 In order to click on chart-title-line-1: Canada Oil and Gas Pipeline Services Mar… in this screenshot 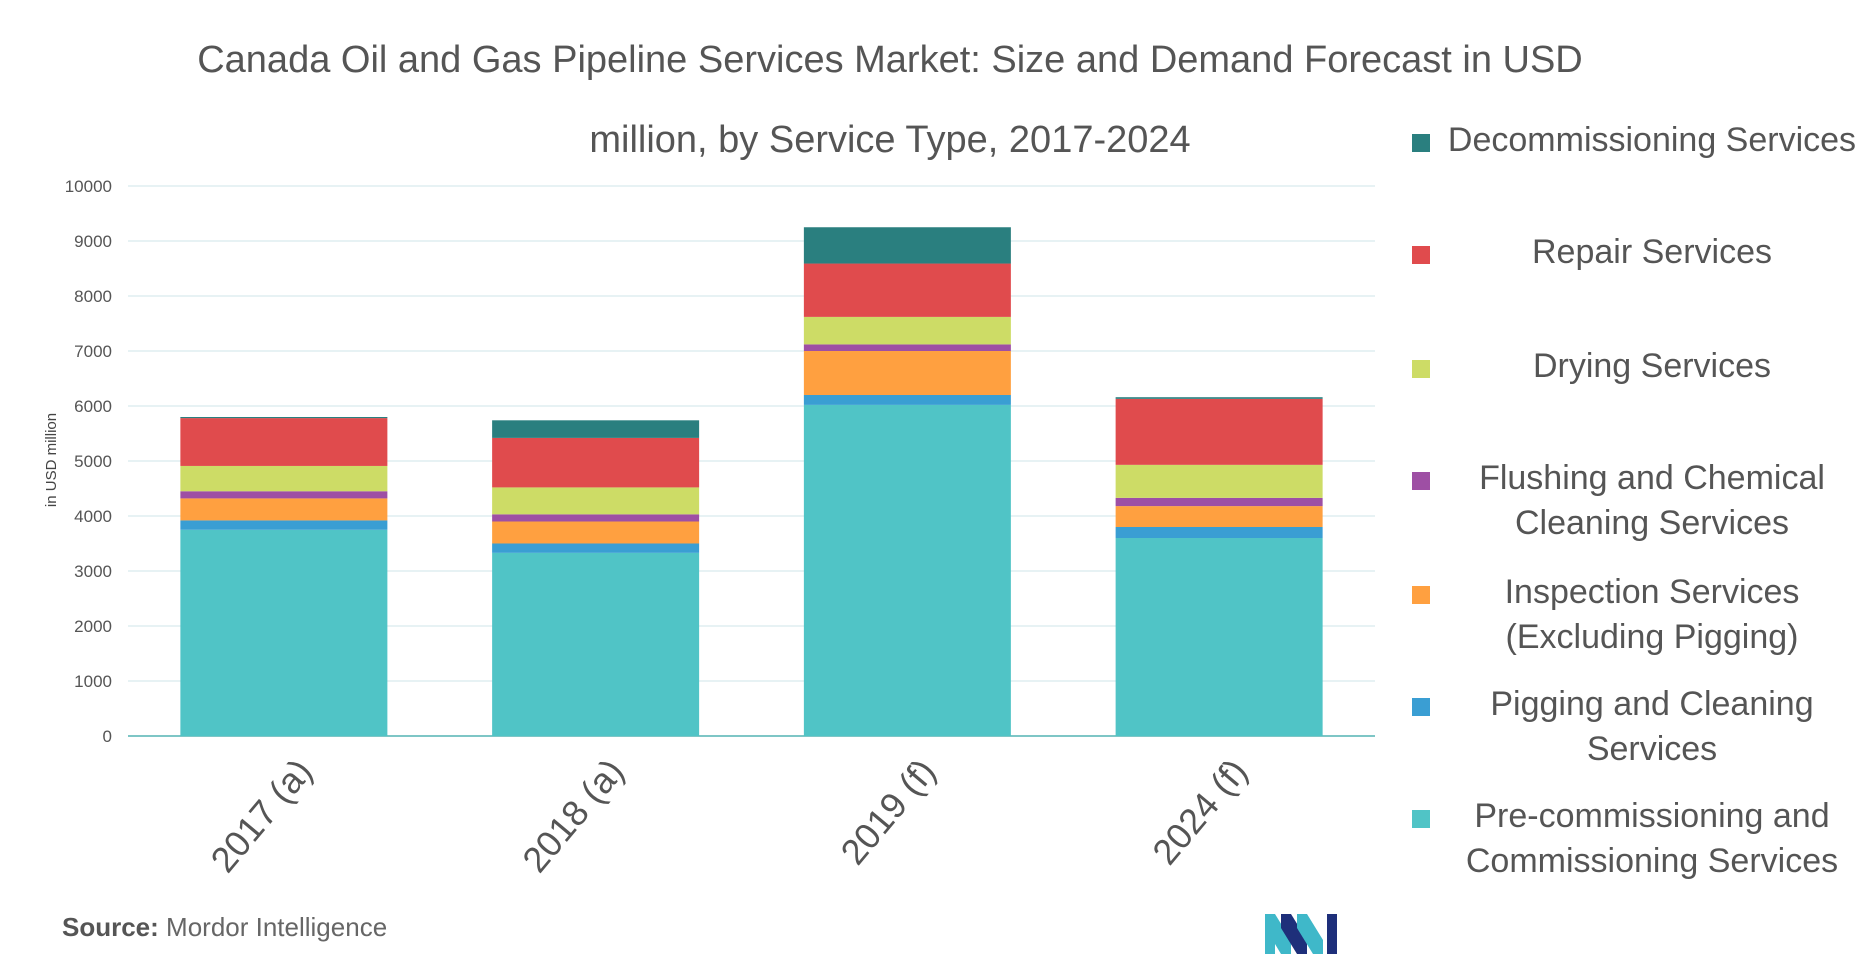, I will do `click(890, 60)`.